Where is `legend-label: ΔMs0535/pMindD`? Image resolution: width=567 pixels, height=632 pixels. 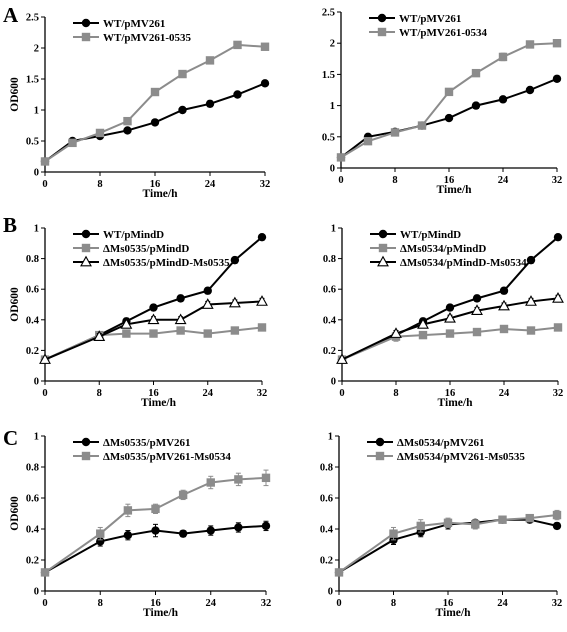 legend-label: ΔMs0535/pMindD is located at coordinates (146, 249).